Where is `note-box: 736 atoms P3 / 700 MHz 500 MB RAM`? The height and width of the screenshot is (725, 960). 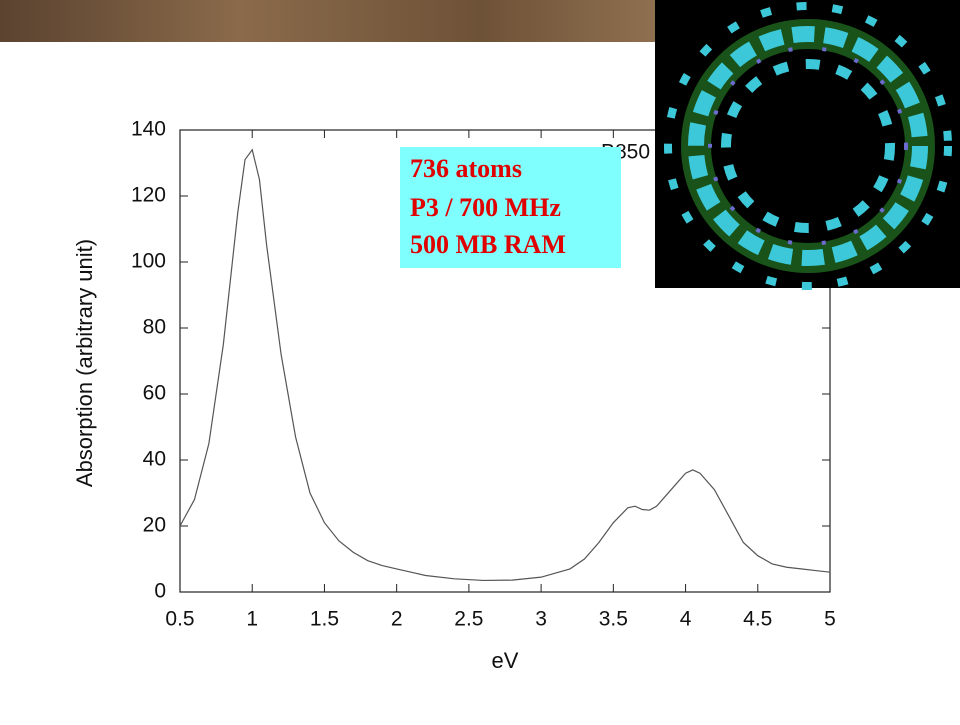 note-box: 736 atoms P3 / 700 MHz 500 MB RAM is located at coordinates (510, 207).